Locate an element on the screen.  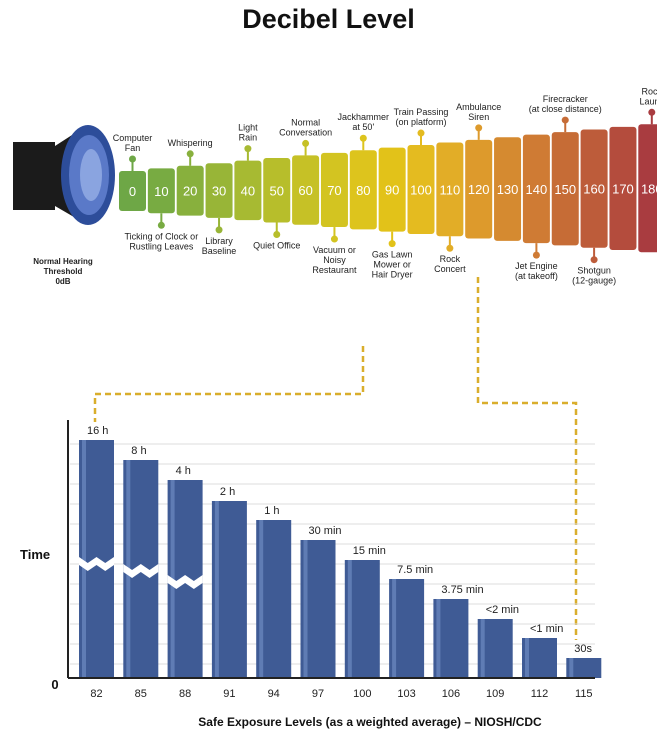
annotation-above-0: Computer Fan is located at coordinates (133, 143).